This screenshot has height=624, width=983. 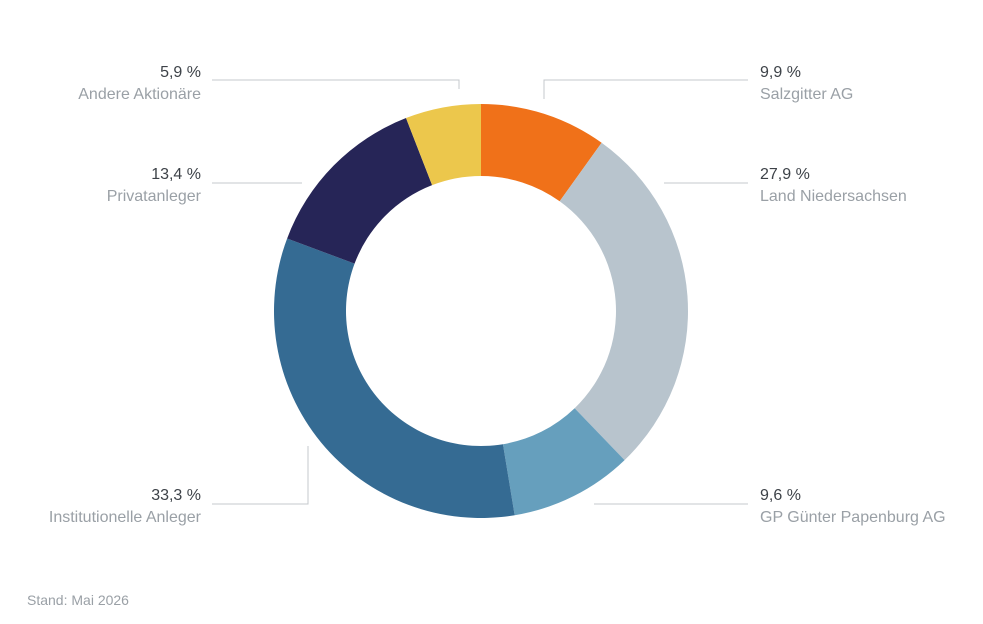 I want to click on category-label-salzgitter-ag: Salzgitter AG, so click(x=806, y=94).